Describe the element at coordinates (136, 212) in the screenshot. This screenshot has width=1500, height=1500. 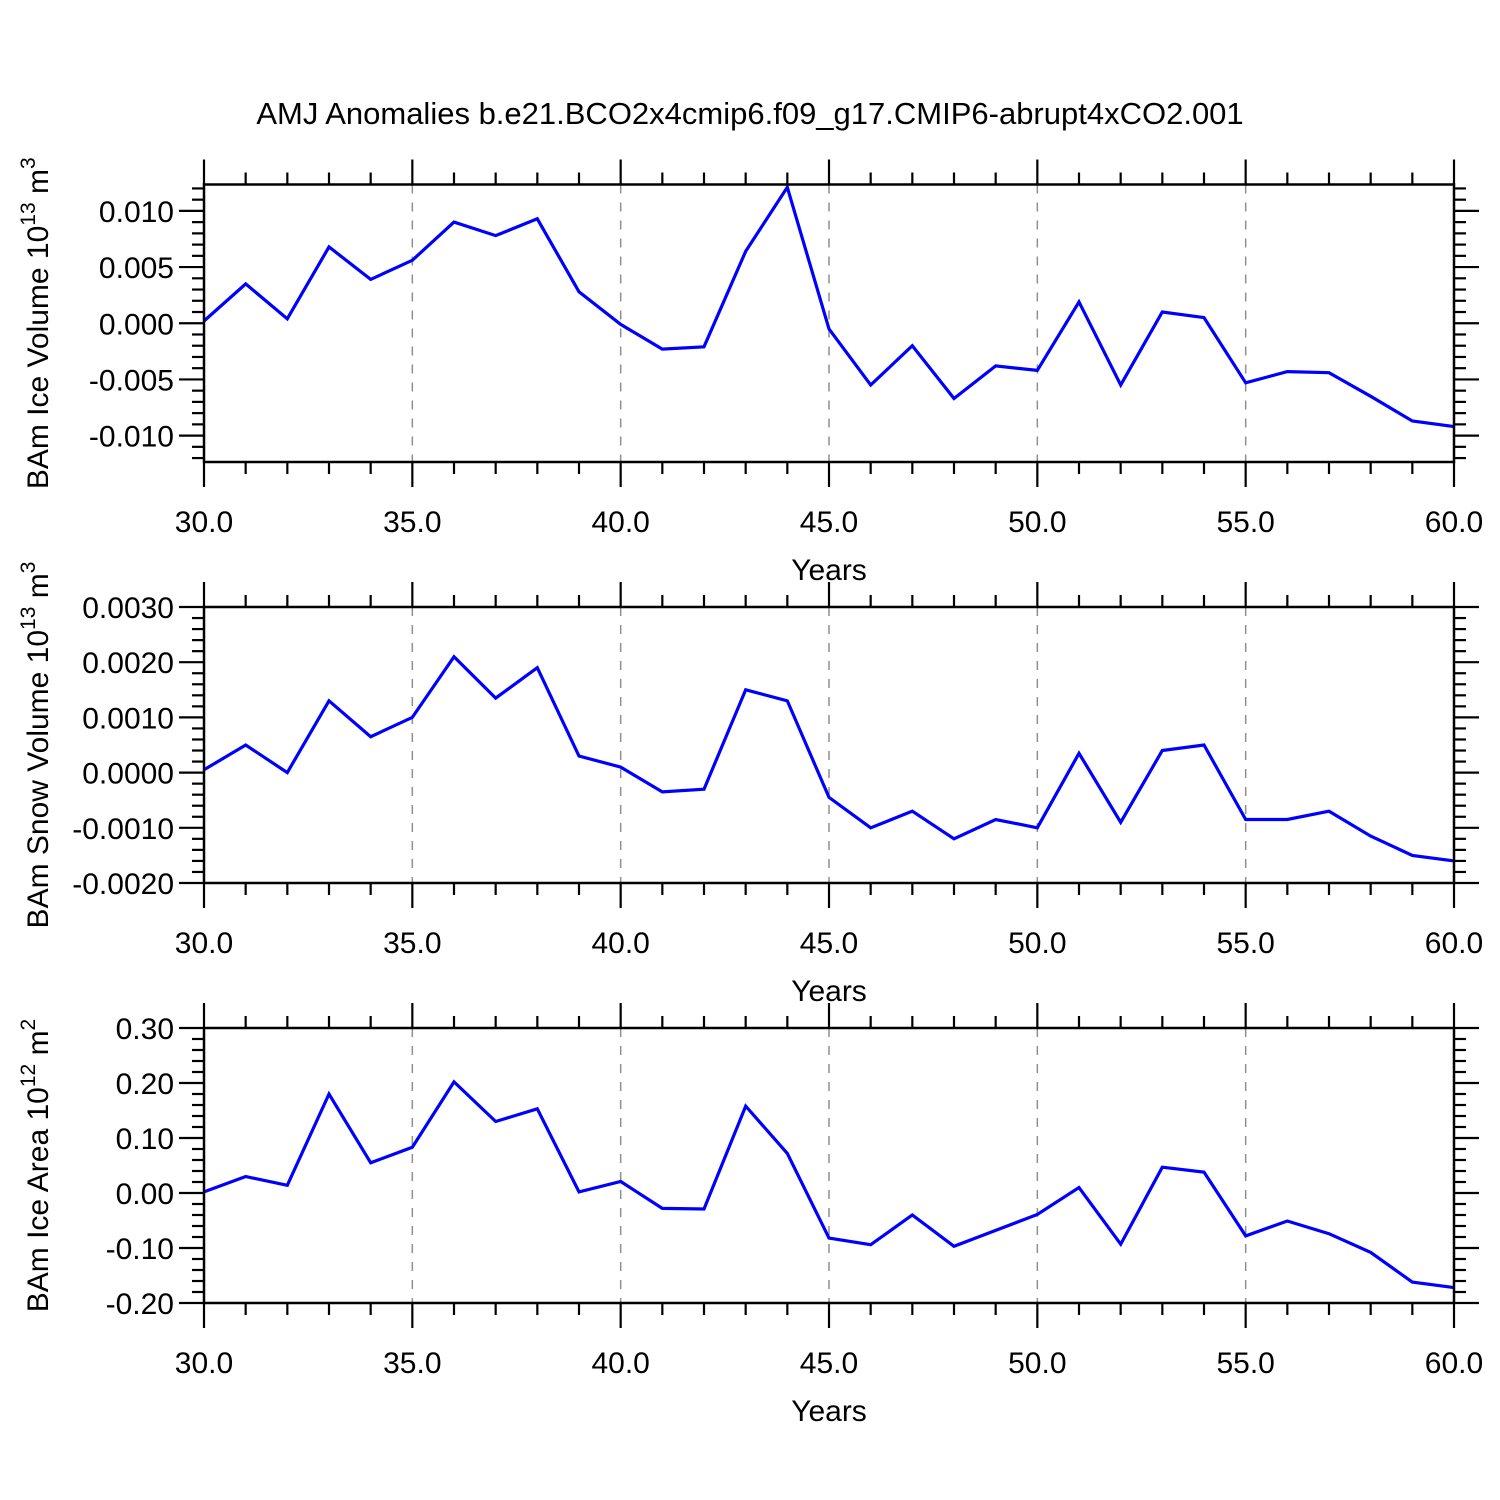
I see `y-tick-label: 0.010` at that location.